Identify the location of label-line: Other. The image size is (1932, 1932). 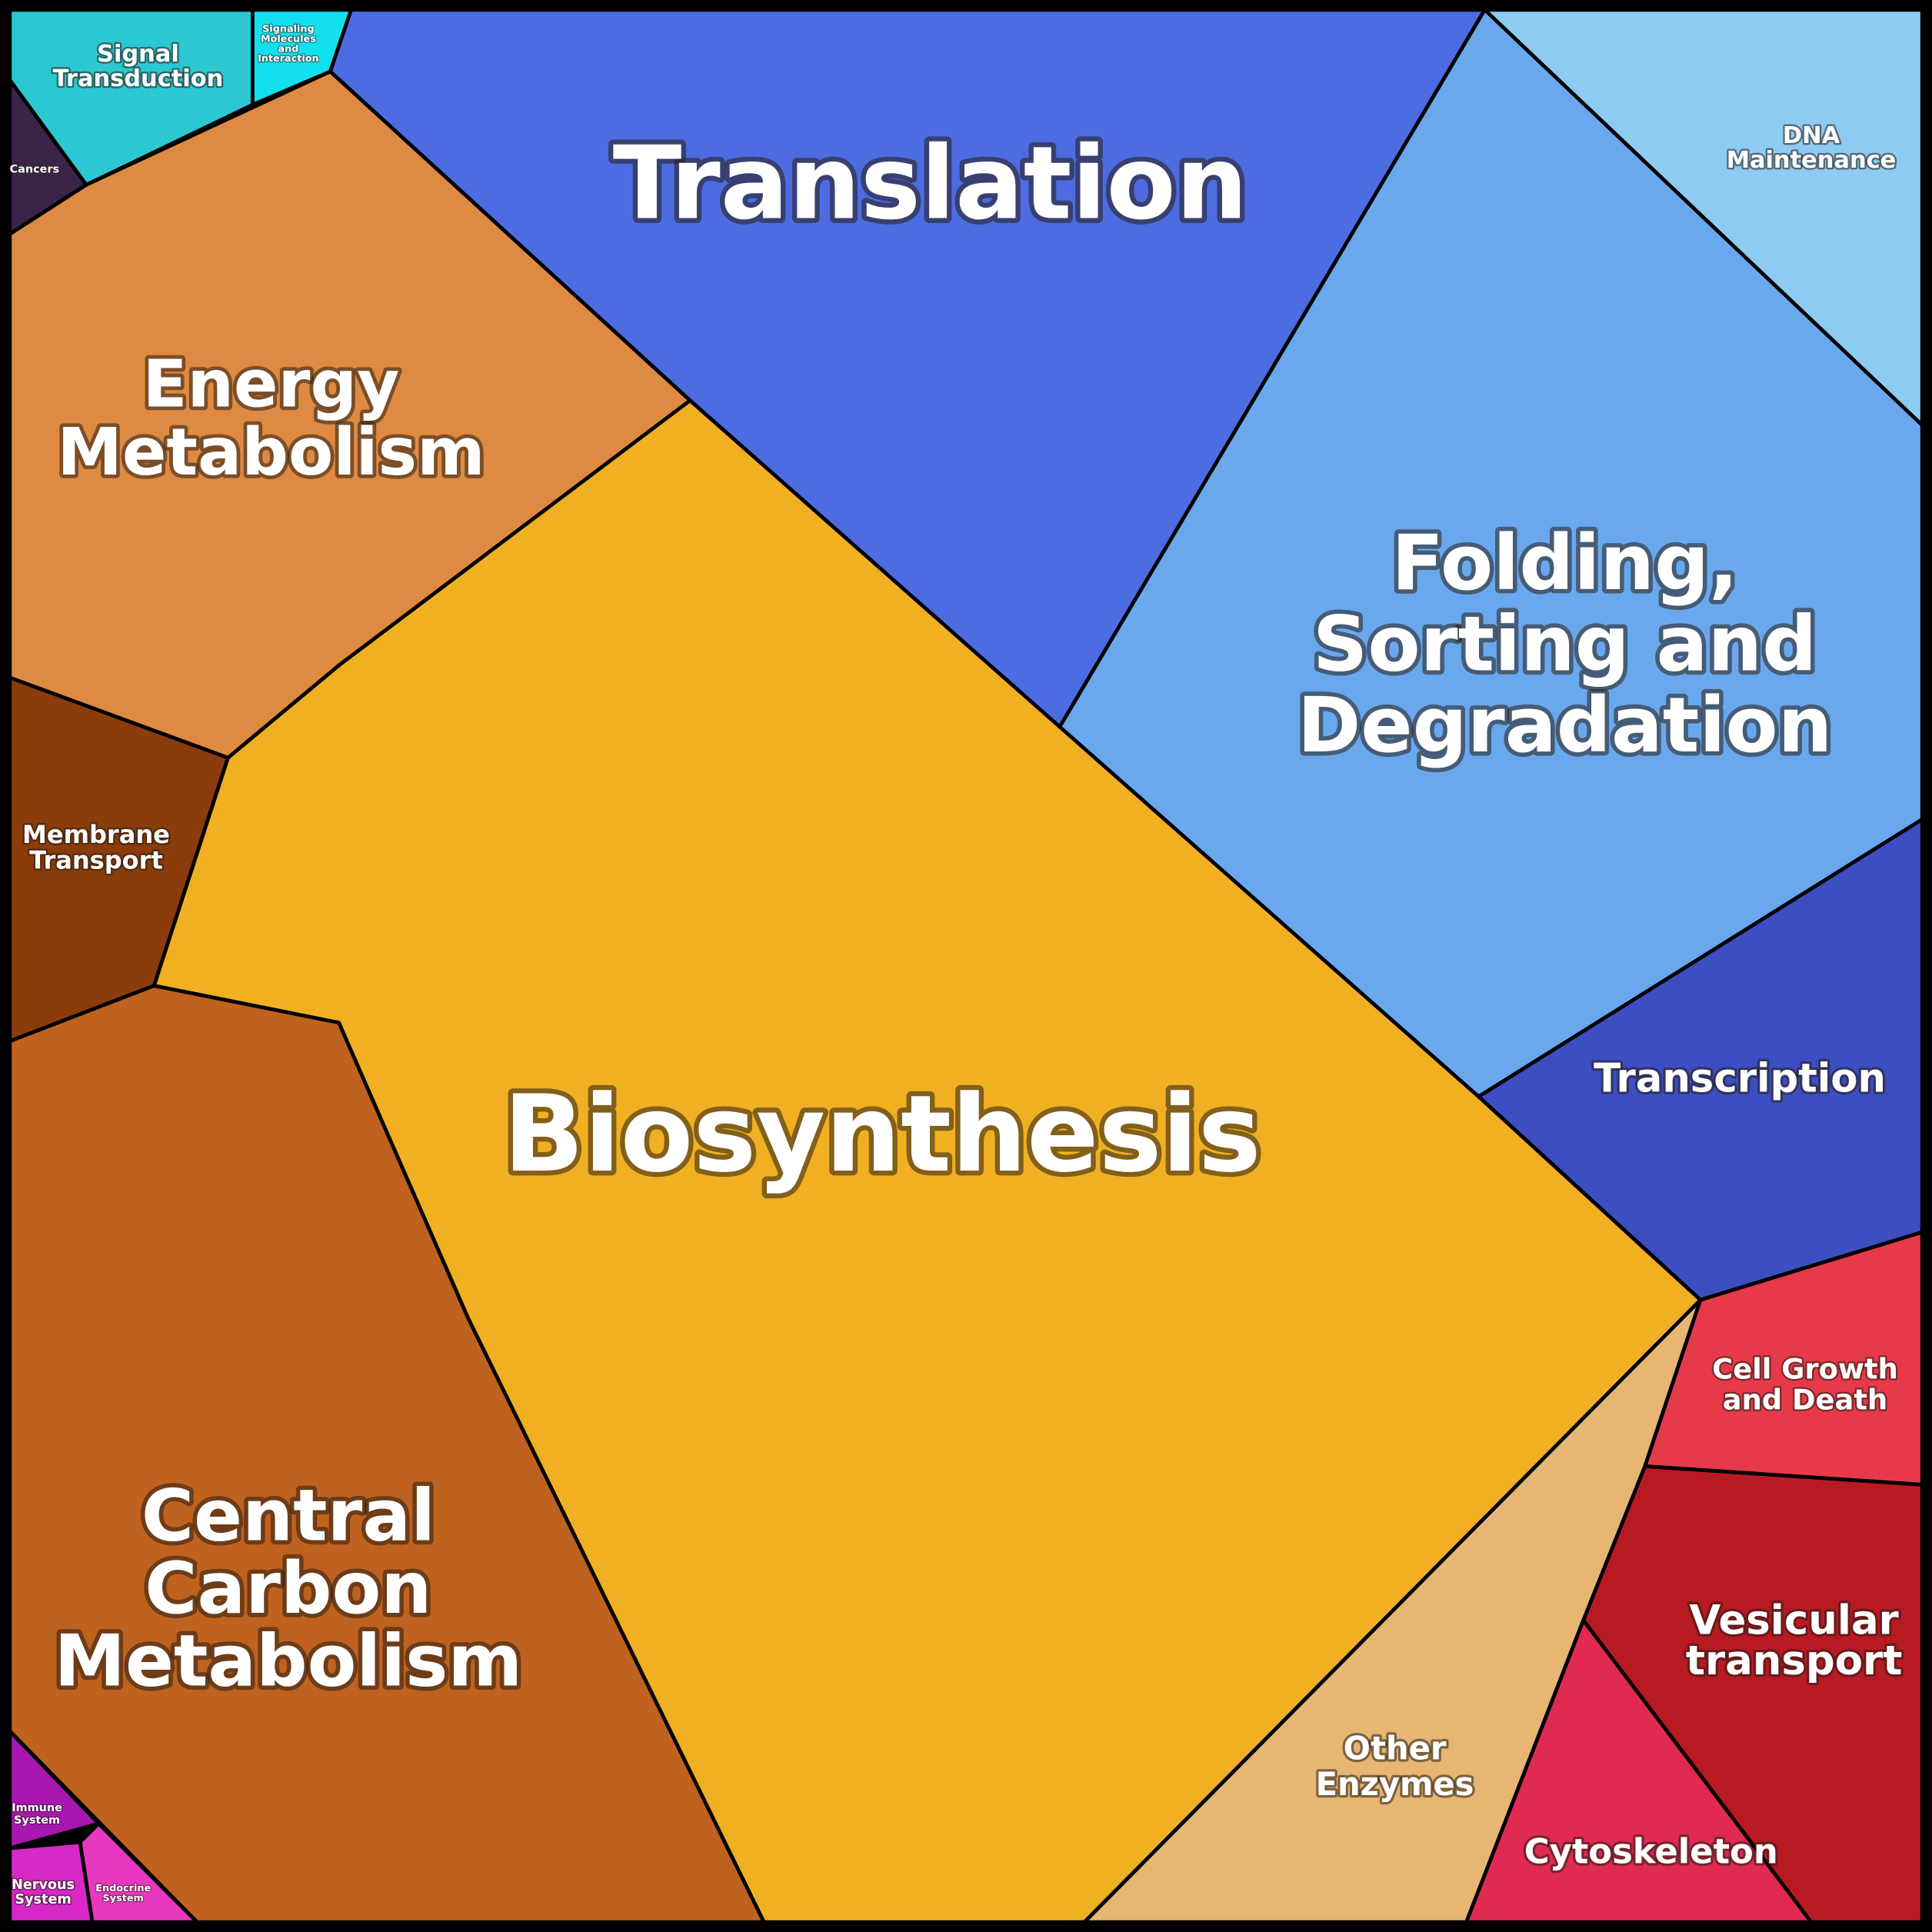
(1395, 1748).